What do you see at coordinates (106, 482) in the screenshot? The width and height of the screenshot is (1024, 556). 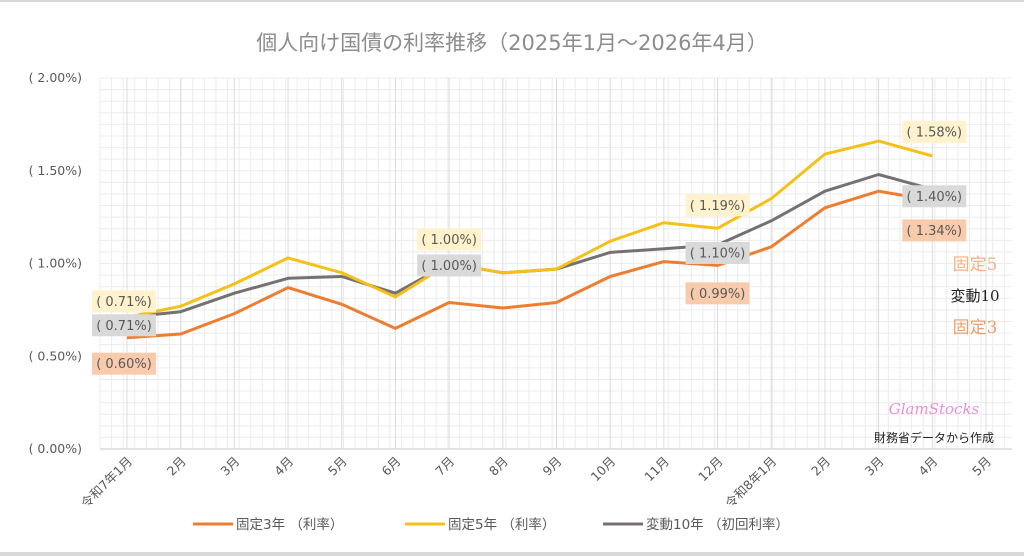 I see `x-tick-label: 令和7年1月` at bounding box center [106, 482].